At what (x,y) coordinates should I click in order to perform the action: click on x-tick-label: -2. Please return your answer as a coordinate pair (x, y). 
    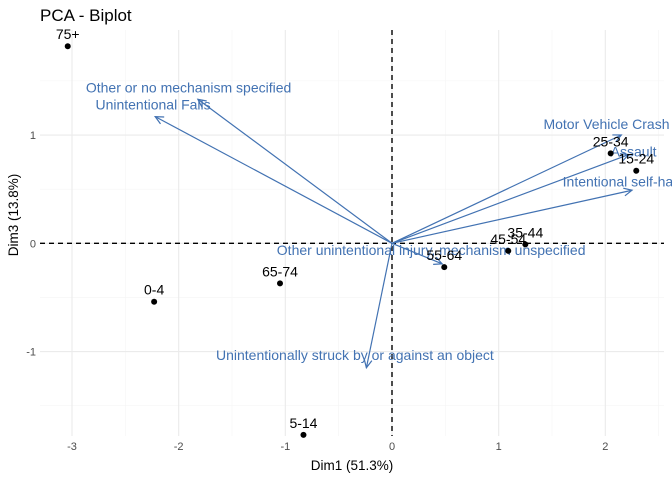
    Looking at the image, I should click on (179, 447).